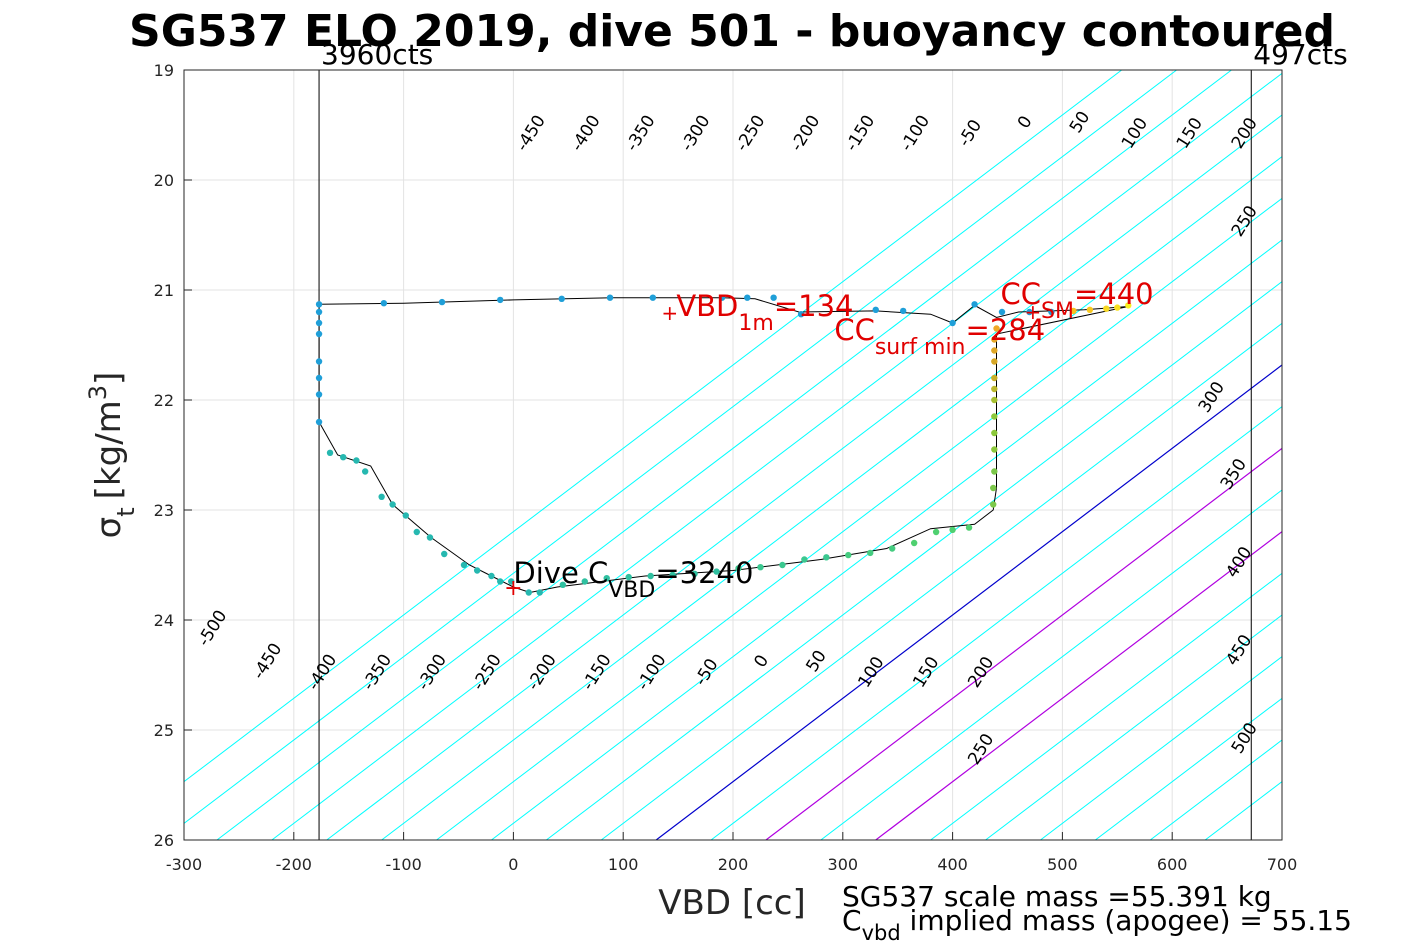 This screenshot has height=945, width=1417. What do you see at coordinates (1057, 896) in the screenshot?
I see `footer-scale-mass: SG537 scale mass =55.391 kg` at bounding box center [1057, 896].